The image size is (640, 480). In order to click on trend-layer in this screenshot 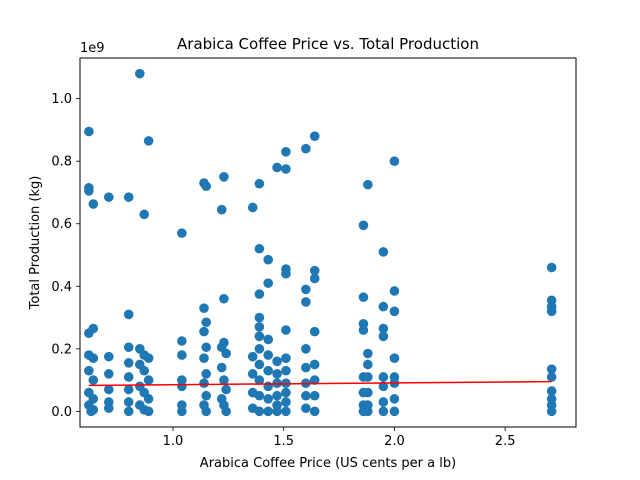, I will do `click(320, 383)`.